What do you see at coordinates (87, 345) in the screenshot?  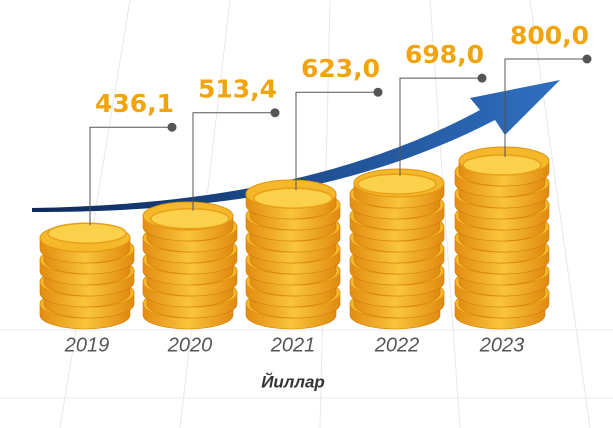 I see `x-tick-label: 2019` at bounding box center [87, 345].